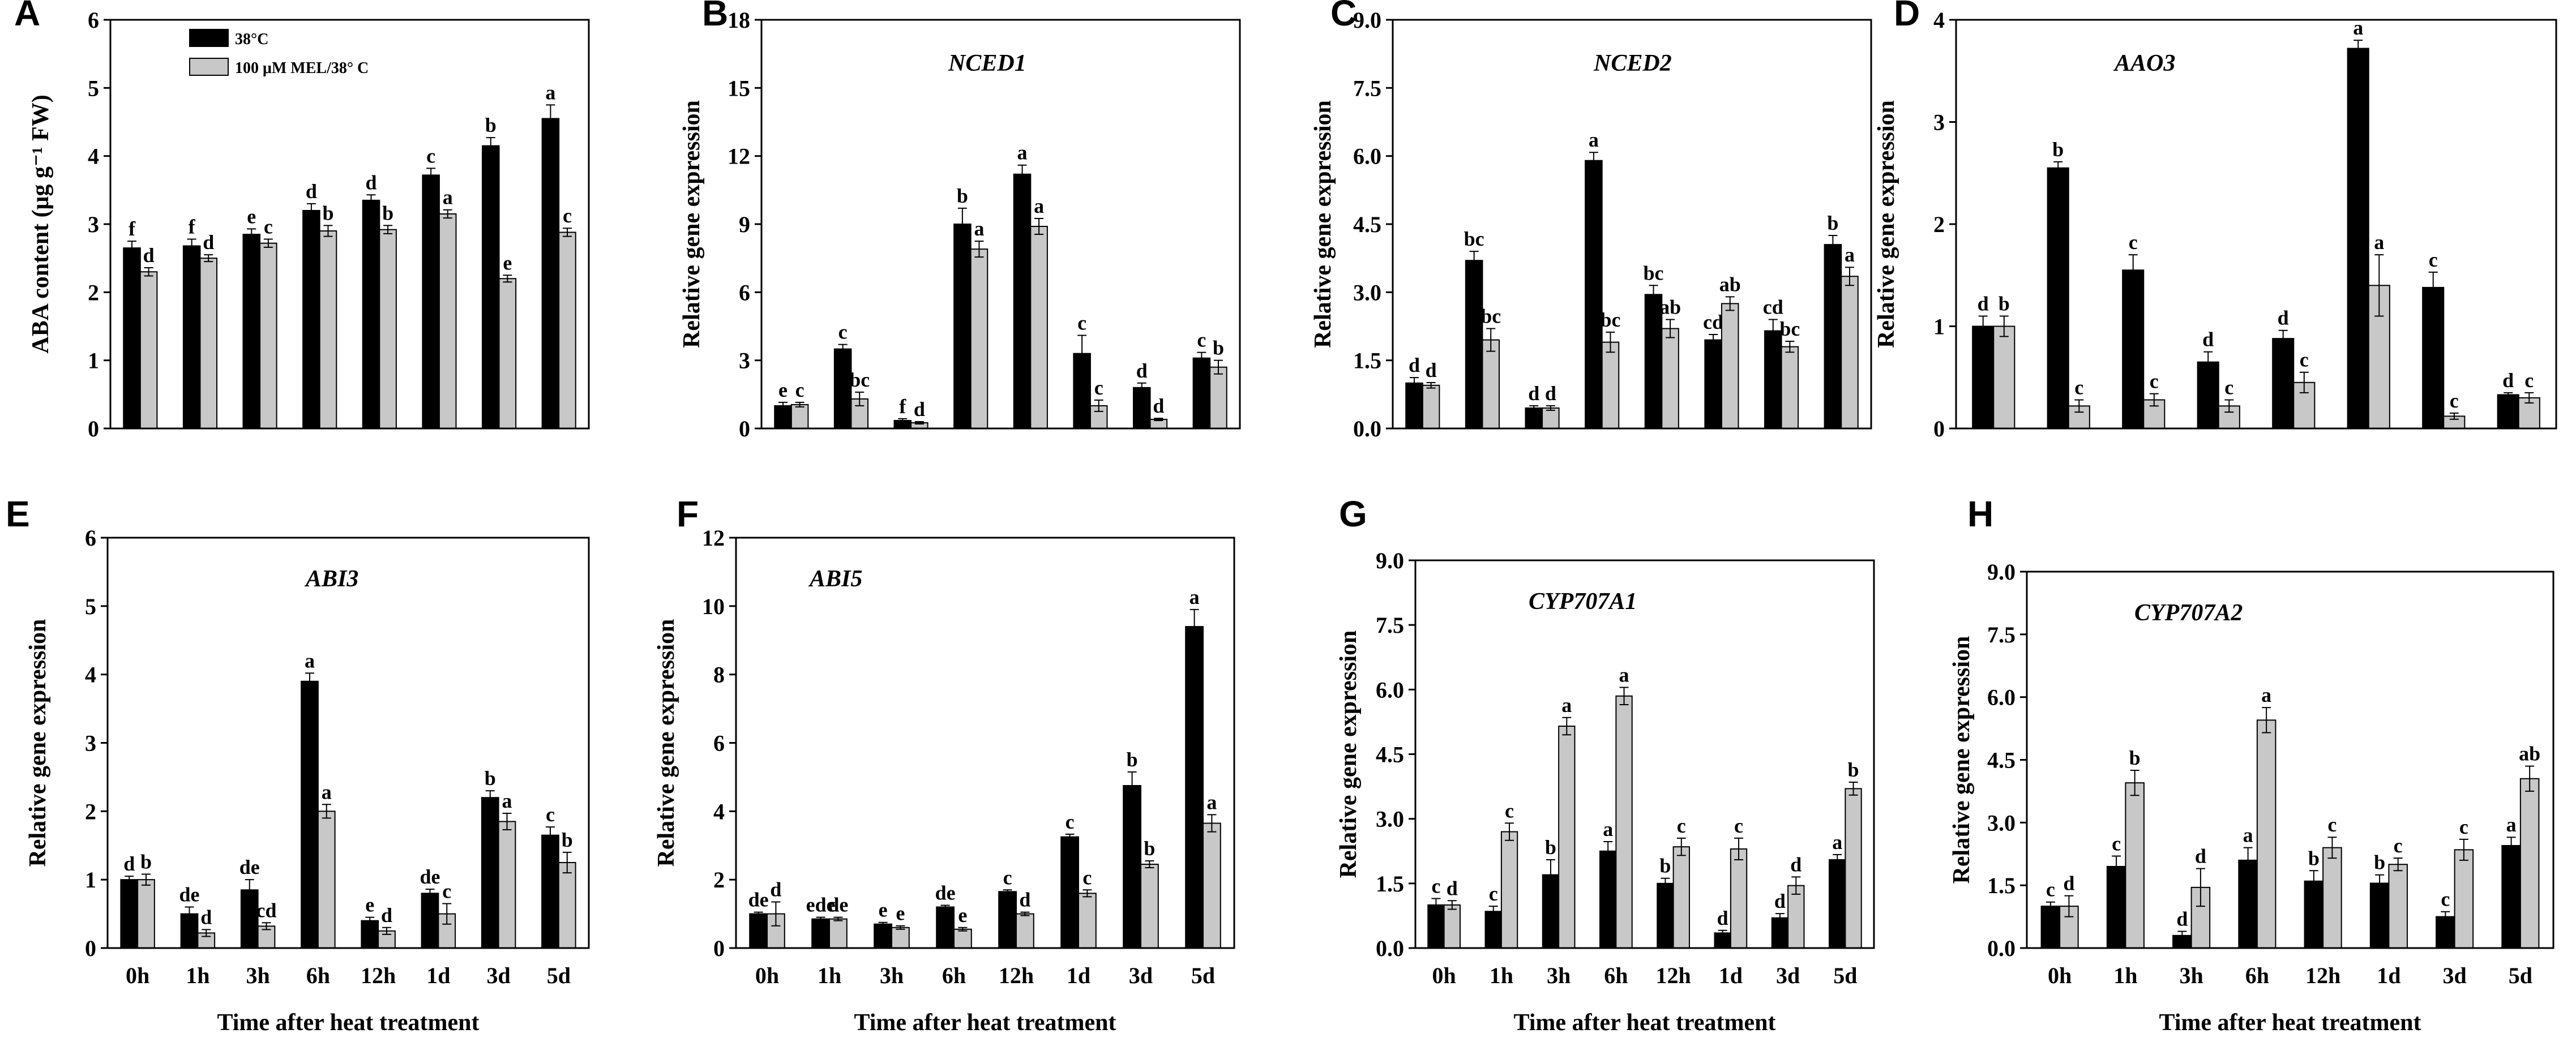  I want to click on legend-swatch-mel, so click(209, 67).